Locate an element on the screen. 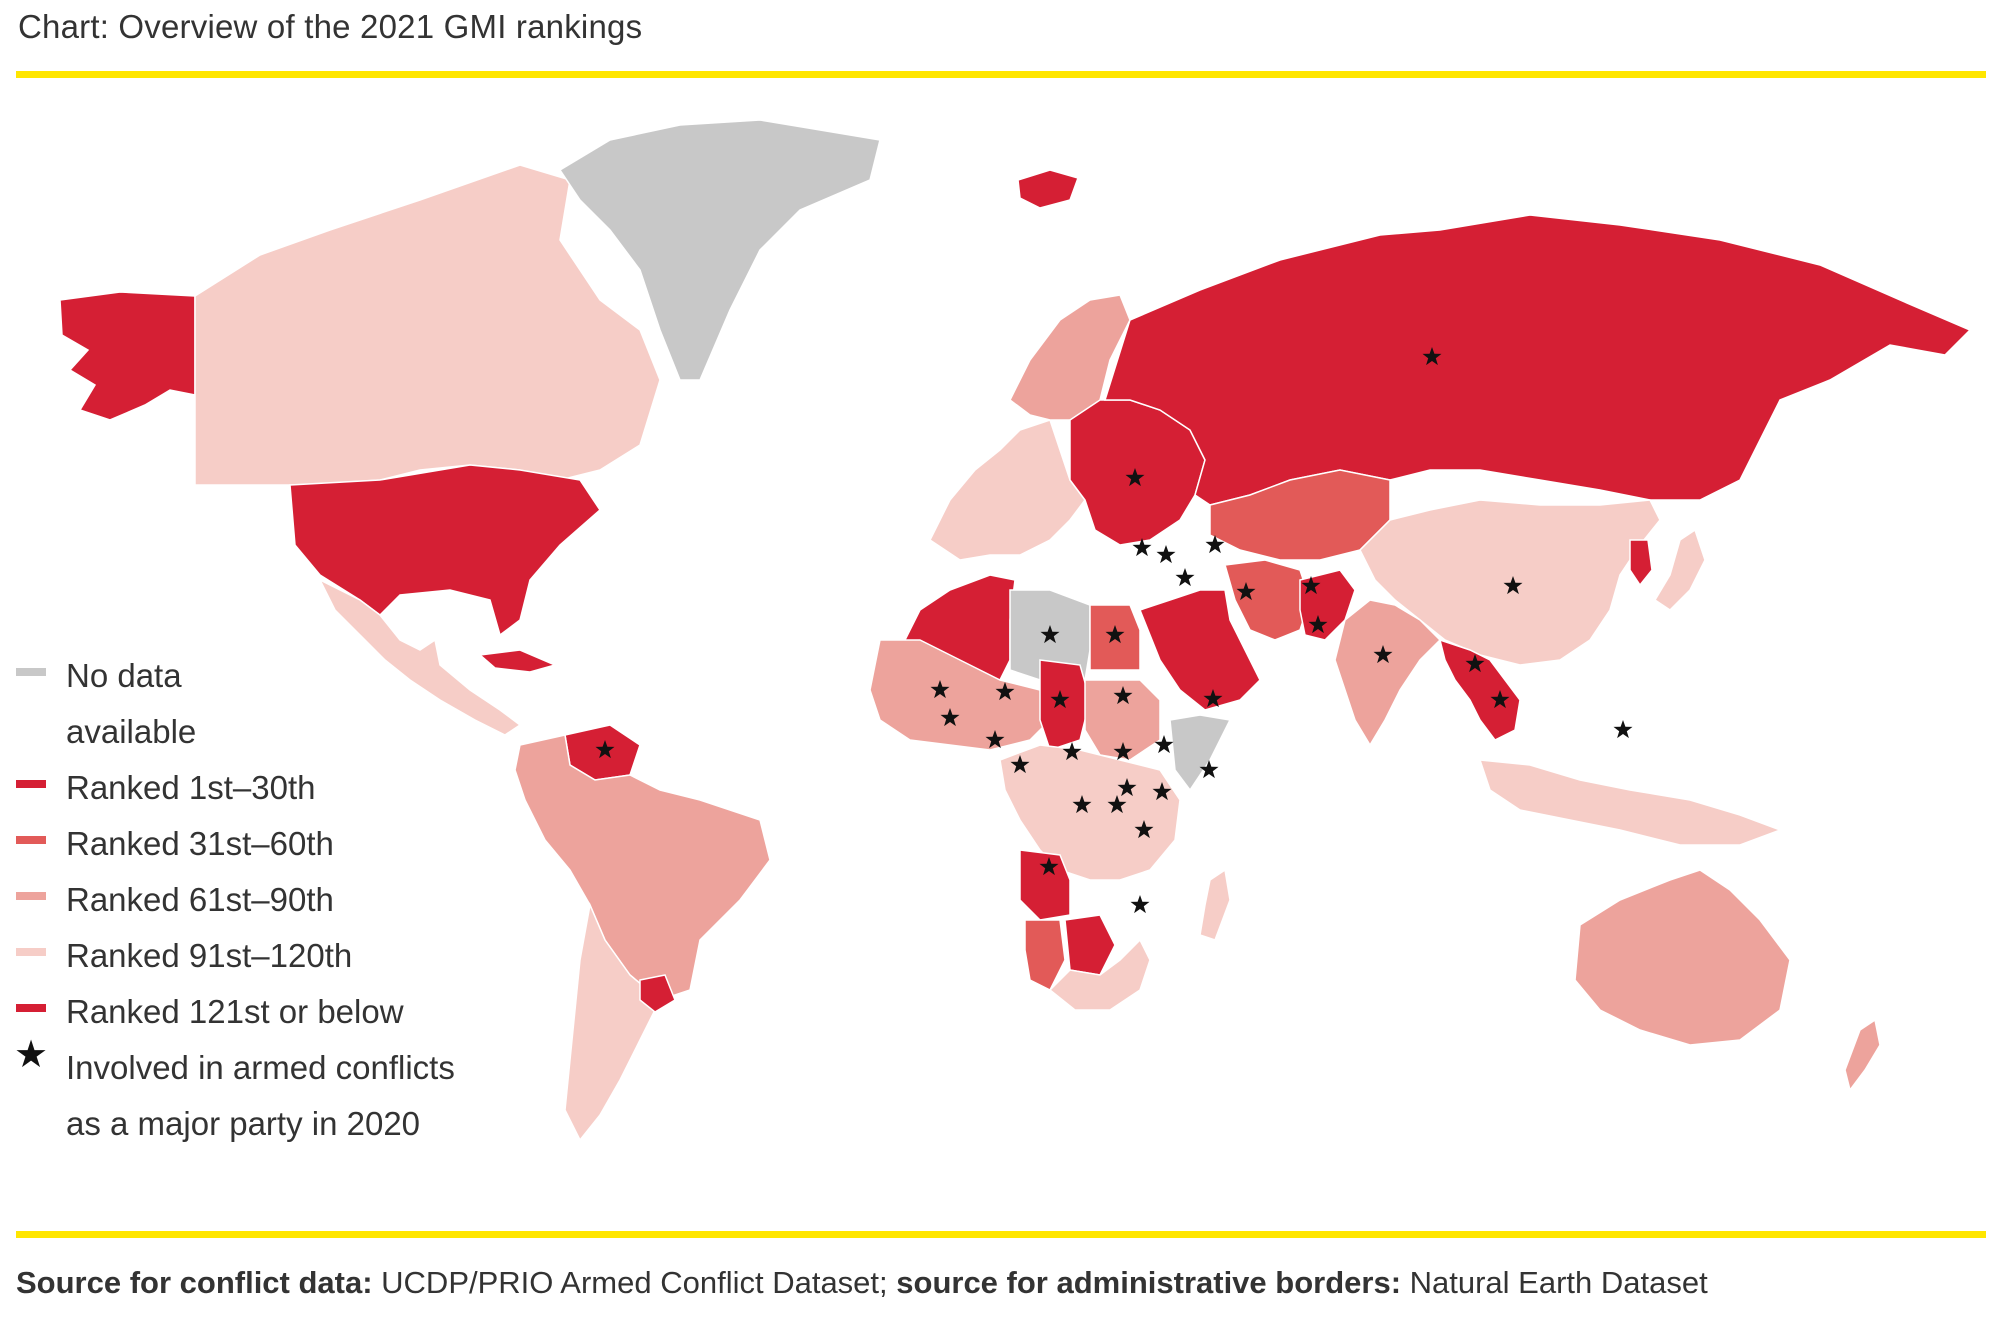  region-iceland is located at coordinates (1048, 189).